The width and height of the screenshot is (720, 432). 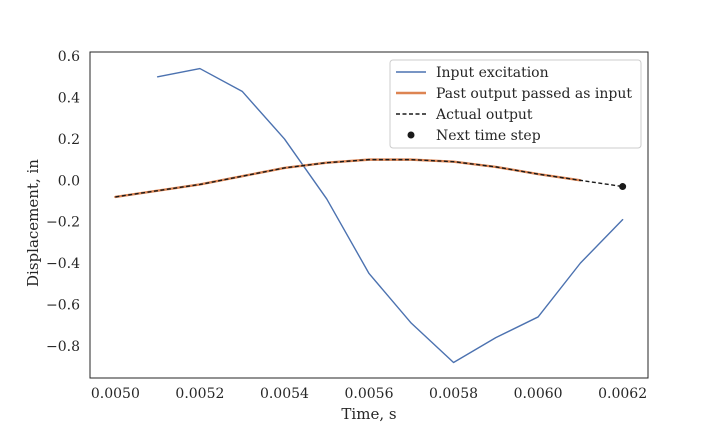 What do you see at coordinates (538, 394) in the screenshot?
I see `x-tick-label: 0.0060` at bounding box center [538, 394].